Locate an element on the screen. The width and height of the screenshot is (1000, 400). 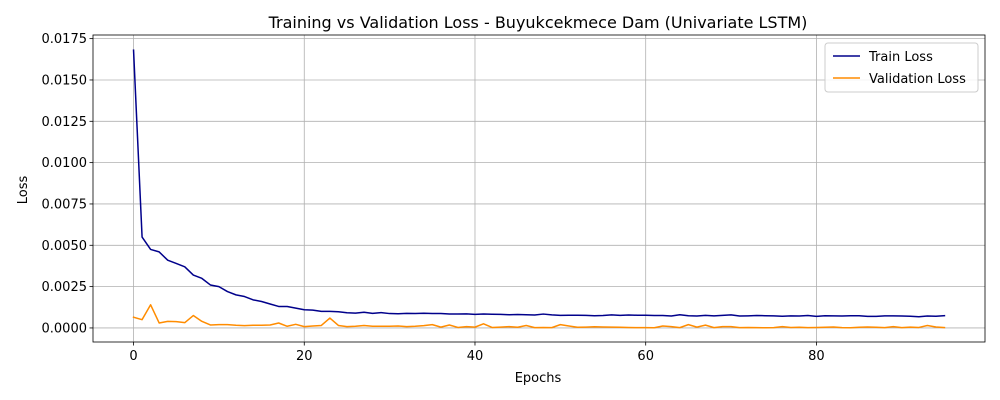
legend-box is located at coordinates (901, 67).